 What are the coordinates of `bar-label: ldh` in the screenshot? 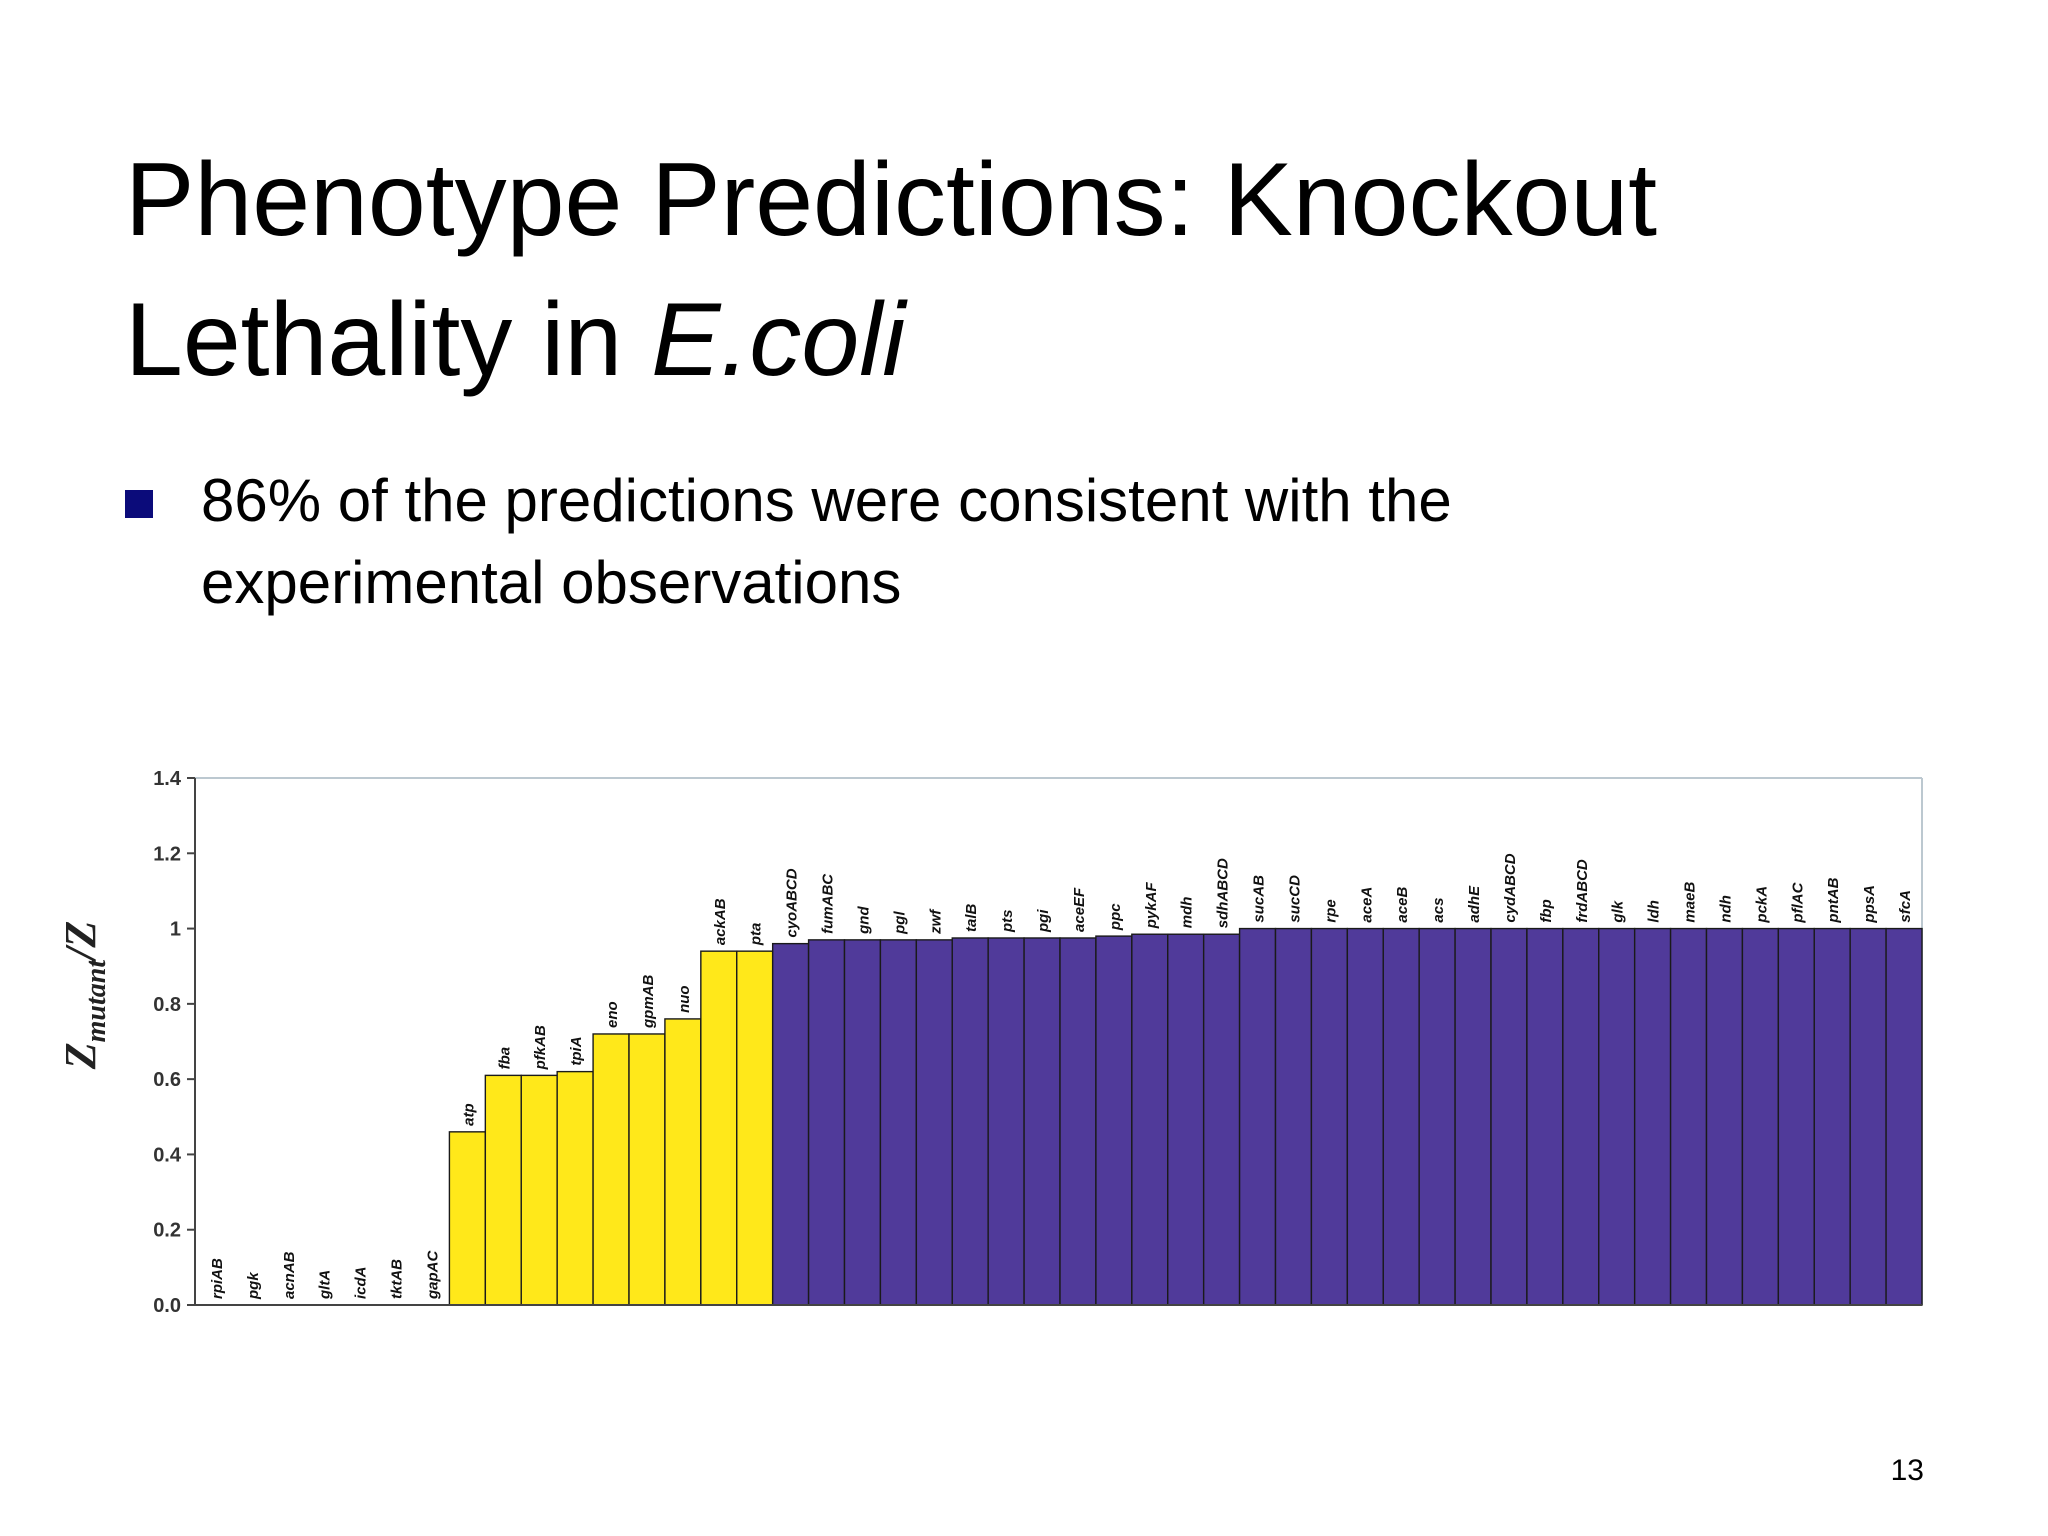 It's located at (1654, 911).